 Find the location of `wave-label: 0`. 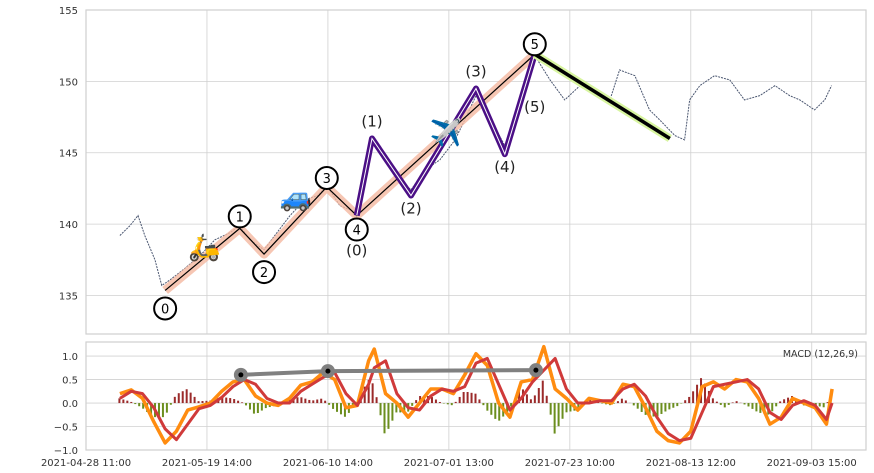

wave-label: 0 is located at coordinates (165, 309).